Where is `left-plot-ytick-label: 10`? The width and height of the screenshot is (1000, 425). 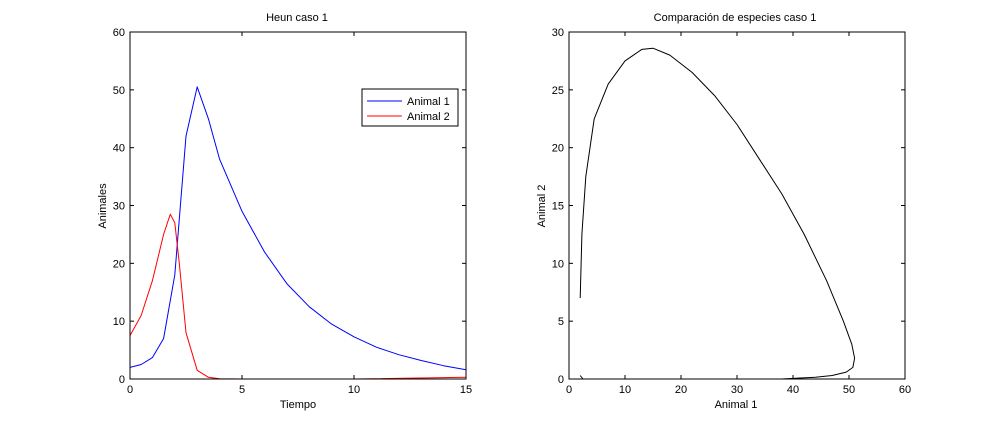 left-plot-ytick-label: 10 is located at coordinates (119, 322).